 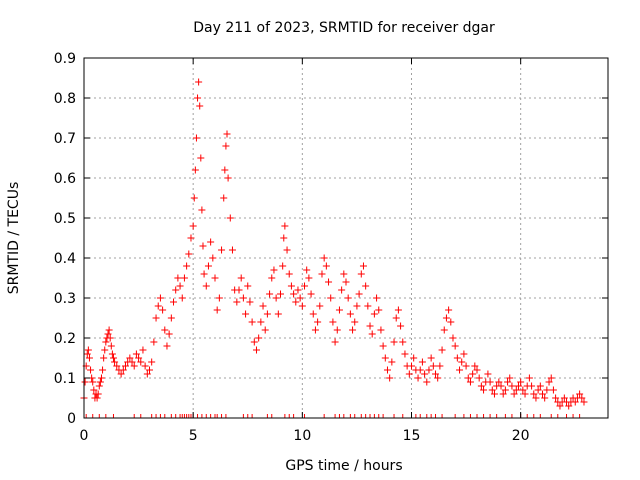 I want to click on y-tick-label: 0.4, so click(x=65, y=259).